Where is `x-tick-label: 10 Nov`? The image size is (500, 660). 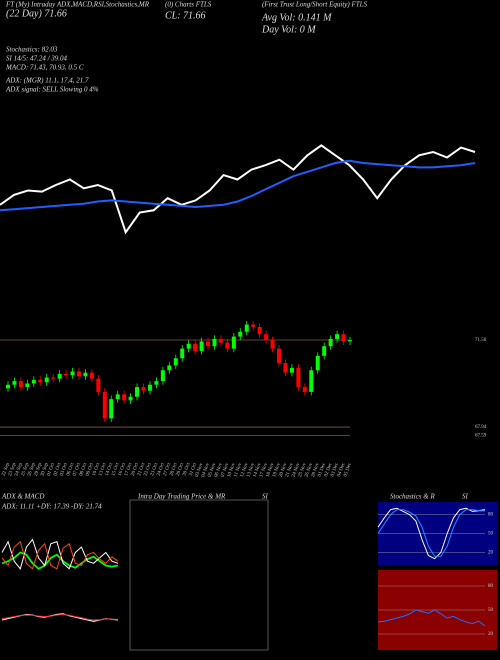
x-tick-label: 10 Nov is located at coordinates (232, 470).